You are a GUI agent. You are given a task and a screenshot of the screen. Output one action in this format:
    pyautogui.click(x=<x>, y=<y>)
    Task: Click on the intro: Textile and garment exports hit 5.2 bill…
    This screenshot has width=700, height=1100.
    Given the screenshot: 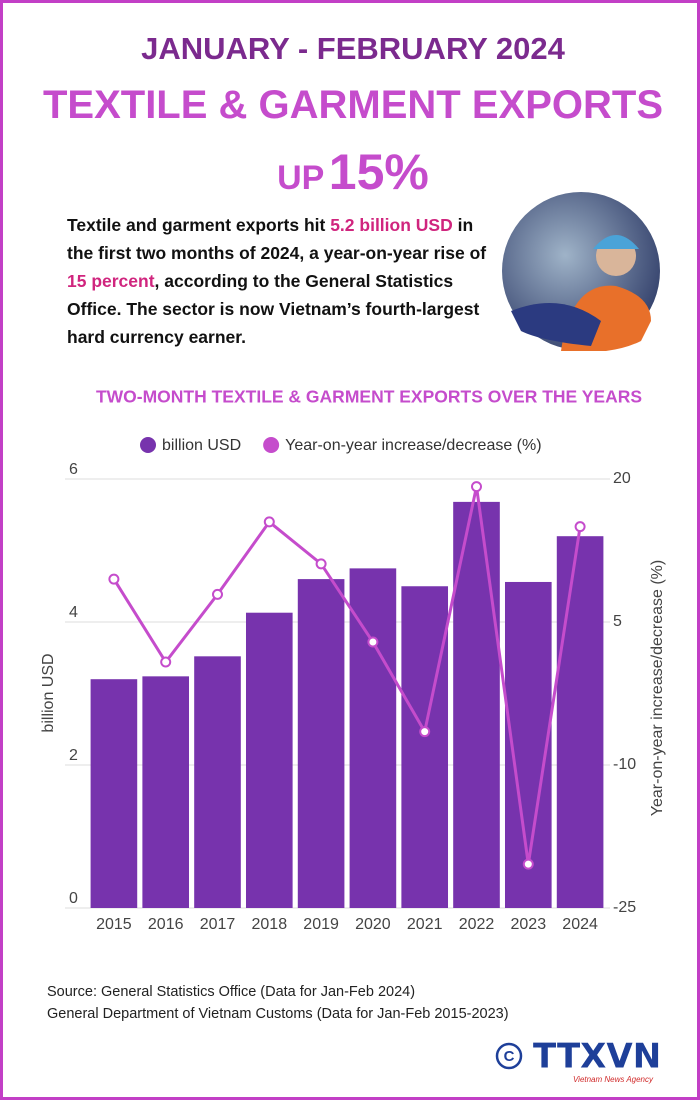 What is the action you would take?
    pyautogui.click(x=277, y=281)
    